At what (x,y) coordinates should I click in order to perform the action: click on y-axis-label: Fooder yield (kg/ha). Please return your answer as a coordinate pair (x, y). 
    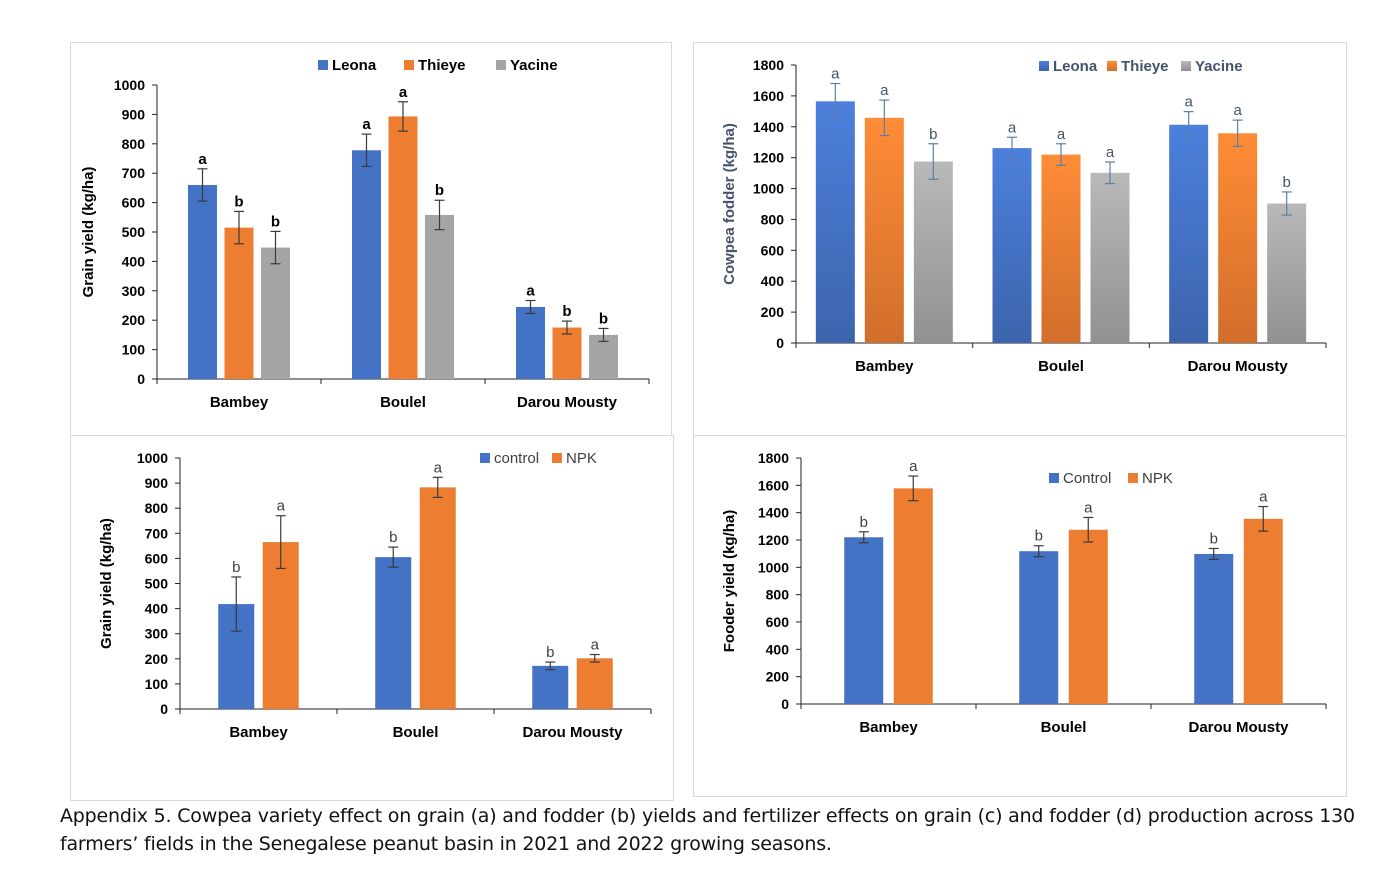
    Looking at the image, I should click on (729, 581).